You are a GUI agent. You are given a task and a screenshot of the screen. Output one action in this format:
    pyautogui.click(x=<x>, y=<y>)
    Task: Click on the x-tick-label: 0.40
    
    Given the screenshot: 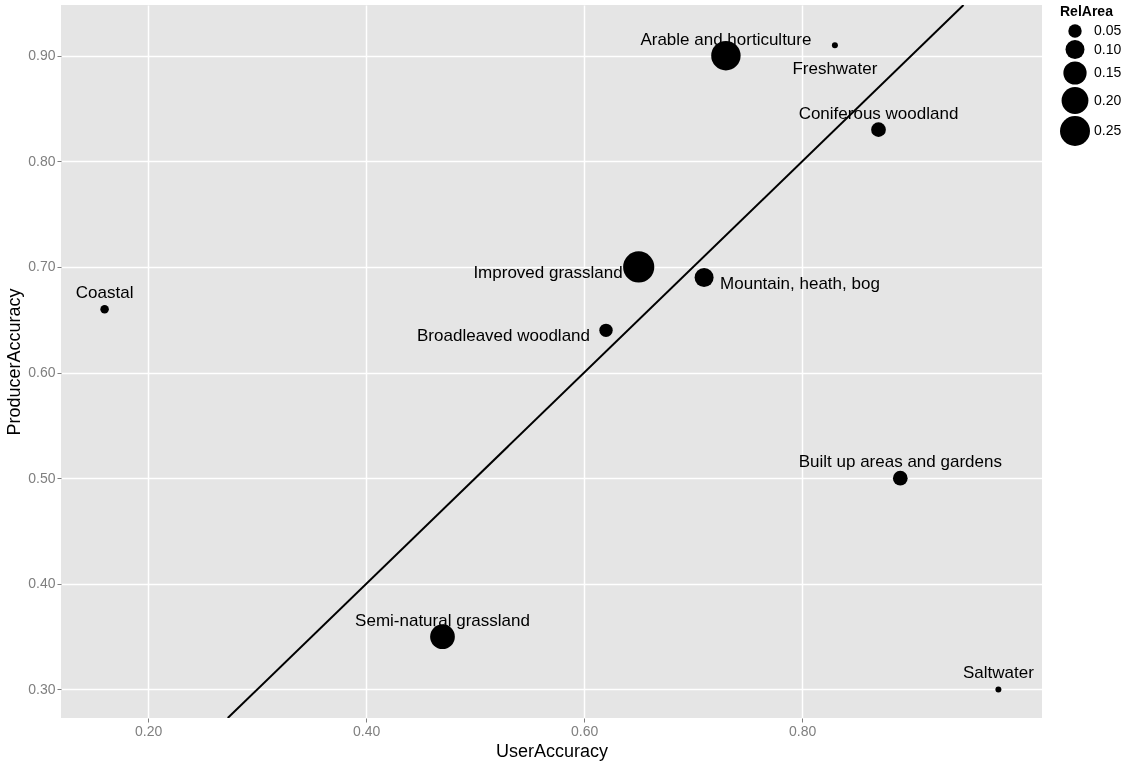 What is the action you would take?
    pyautogui.click(x=367, y=730)
    